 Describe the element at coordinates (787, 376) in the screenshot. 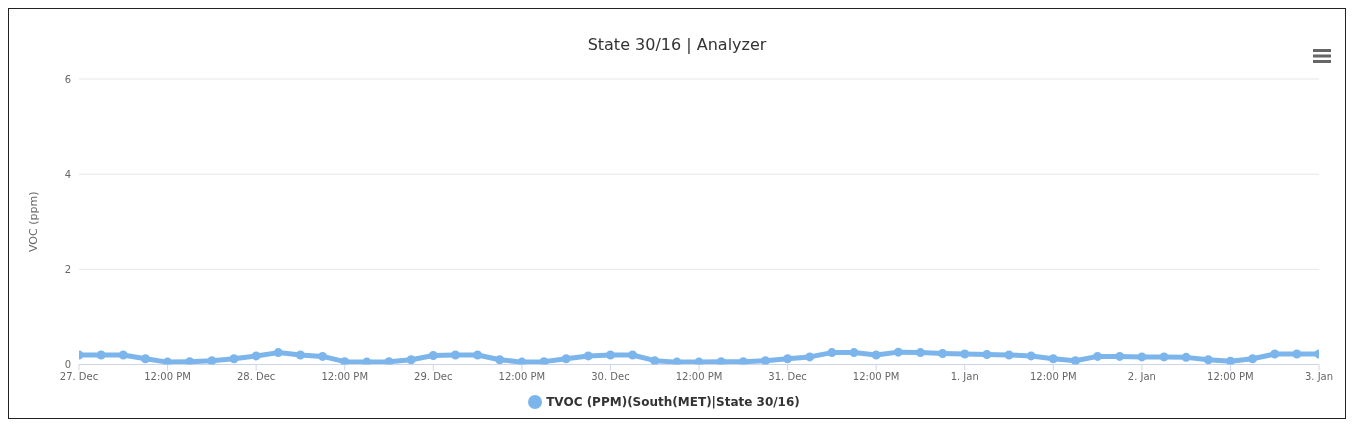

I see `x-tick-label: 31. Dec` at that location.